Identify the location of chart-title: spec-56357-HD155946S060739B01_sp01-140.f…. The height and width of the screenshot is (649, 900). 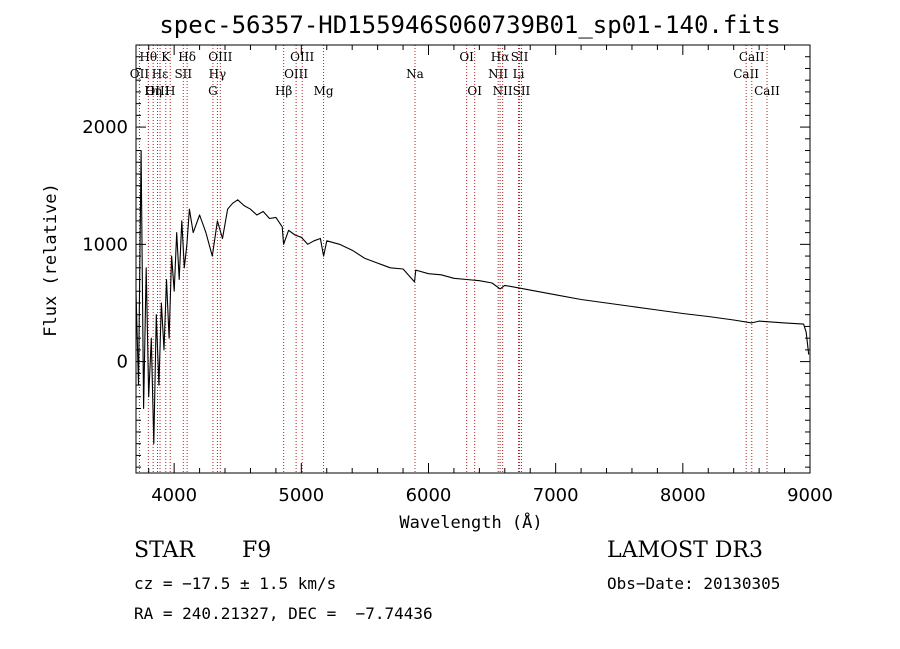
(469, 25).